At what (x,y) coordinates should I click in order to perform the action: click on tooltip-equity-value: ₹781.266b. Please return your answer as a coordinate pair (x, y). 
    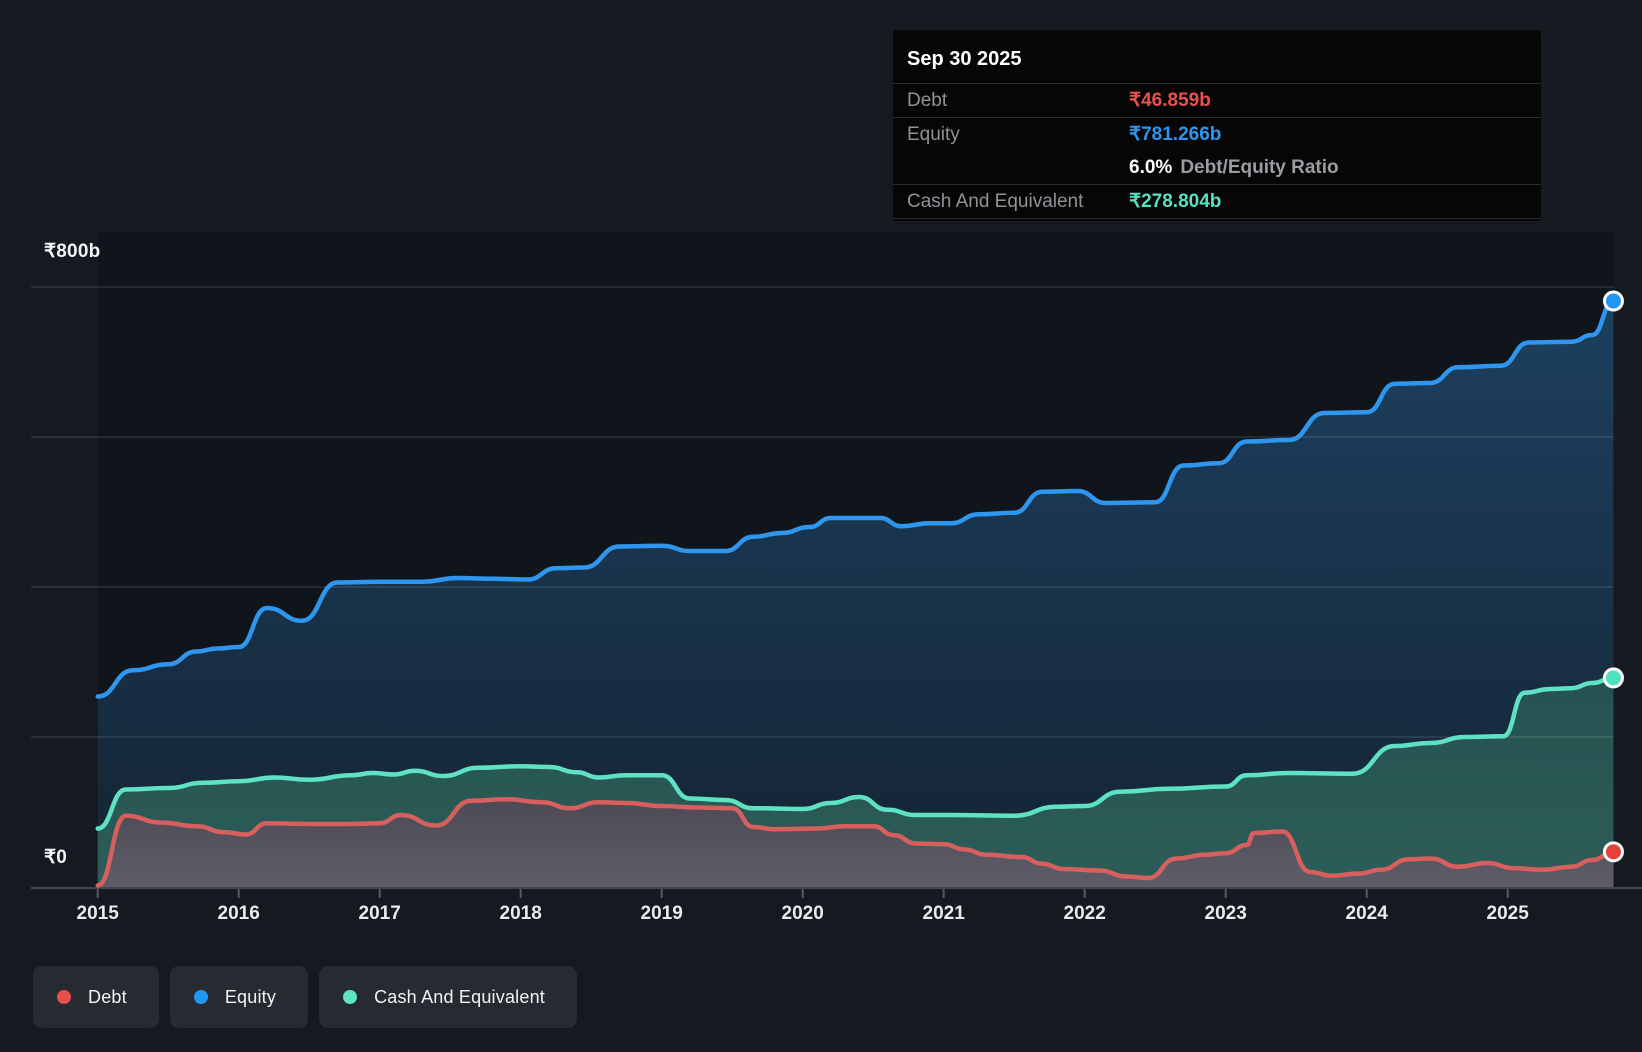
    Looking at the image, I should click on (1175, 134).